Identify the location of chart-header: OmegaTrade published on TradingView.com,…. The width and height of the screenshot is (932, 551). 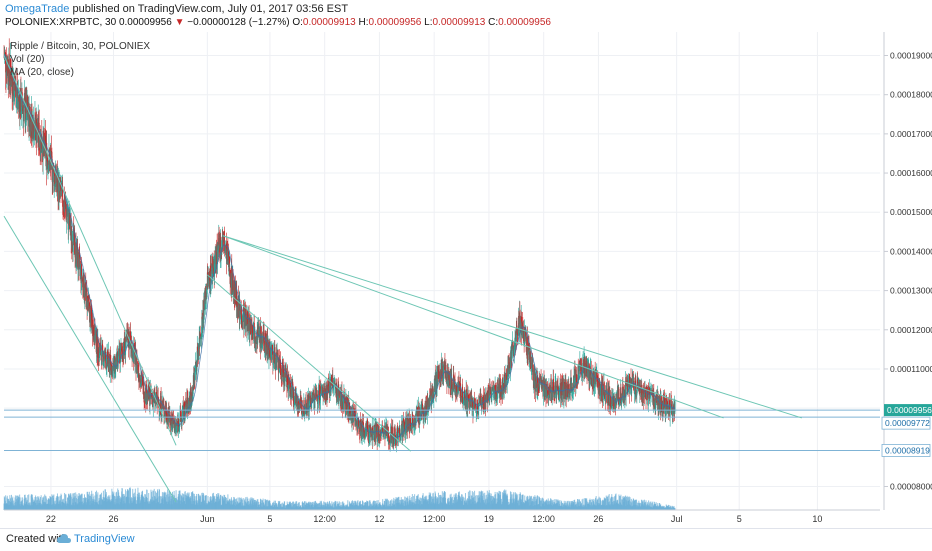
(466, 16).